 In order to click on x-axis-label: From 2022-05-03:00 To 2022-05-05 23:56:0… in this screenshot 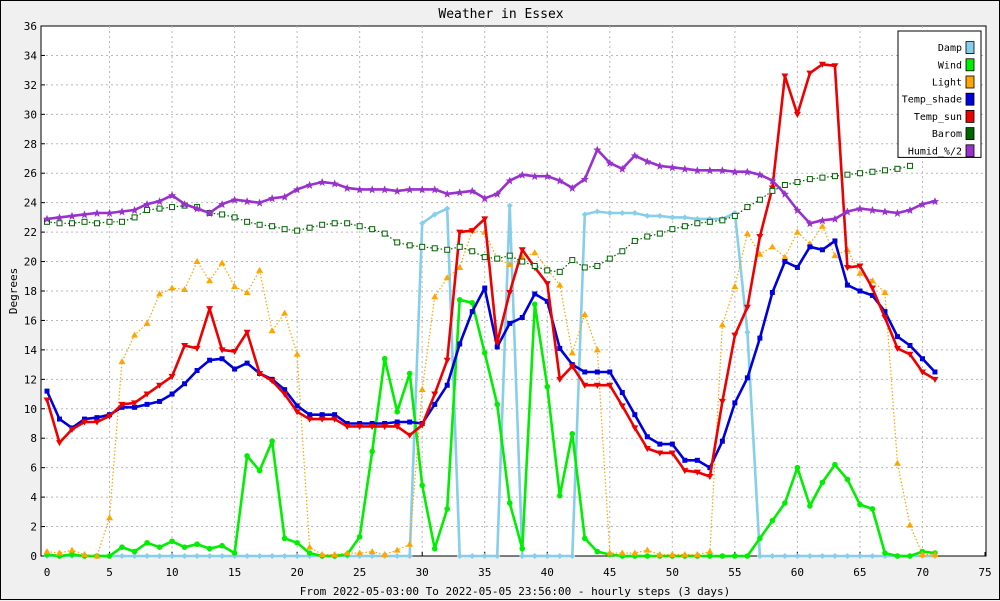, I will do `click(515, 591)`.